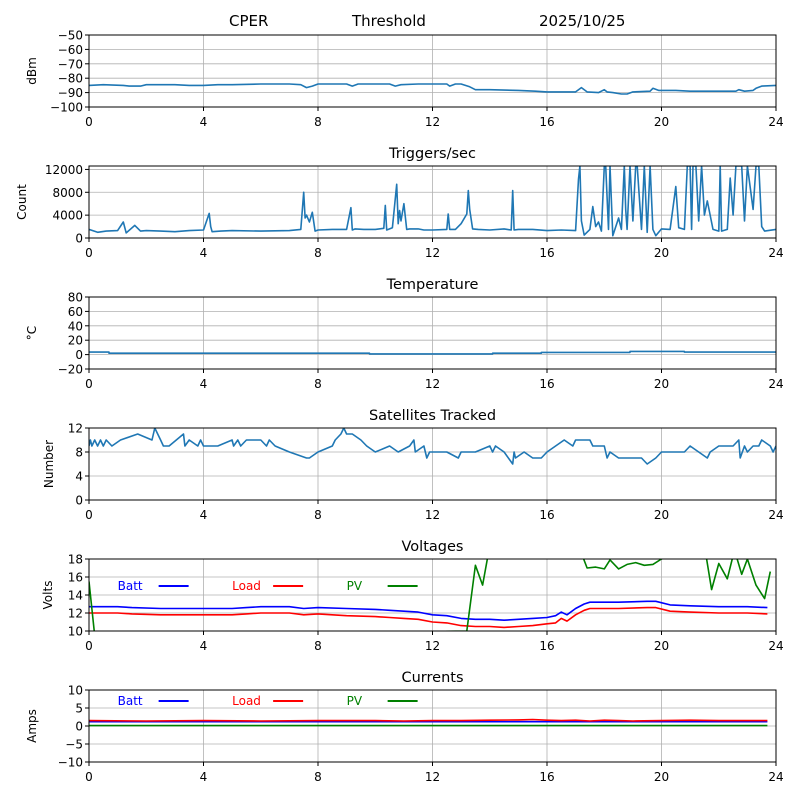 The image size is (800, 800). Describe the element at coordinates (64, 170) in the screenshot. I see `y-tick-label: 12000` at that location.